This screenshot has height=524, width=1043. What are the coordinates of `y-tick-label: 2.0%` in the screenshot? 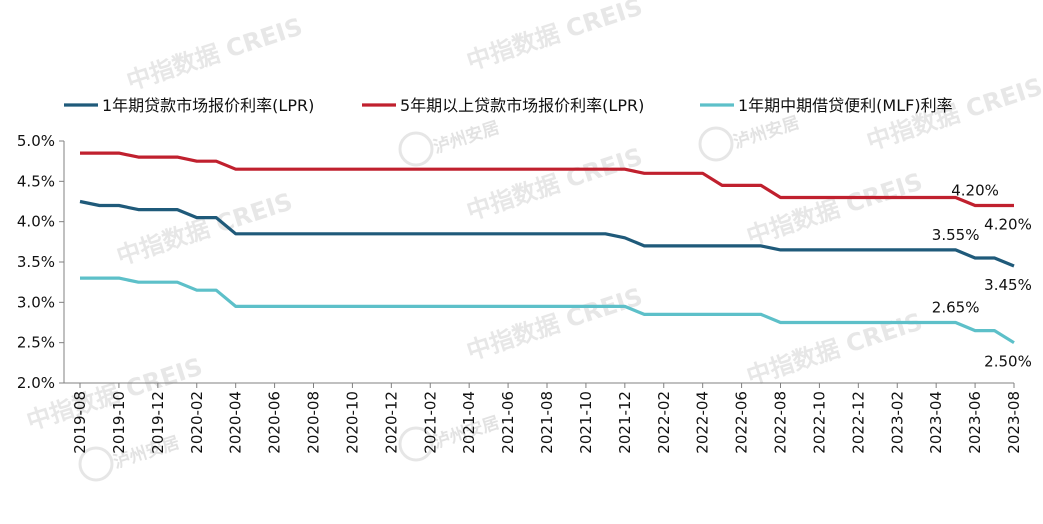 It's located at (36, 383).